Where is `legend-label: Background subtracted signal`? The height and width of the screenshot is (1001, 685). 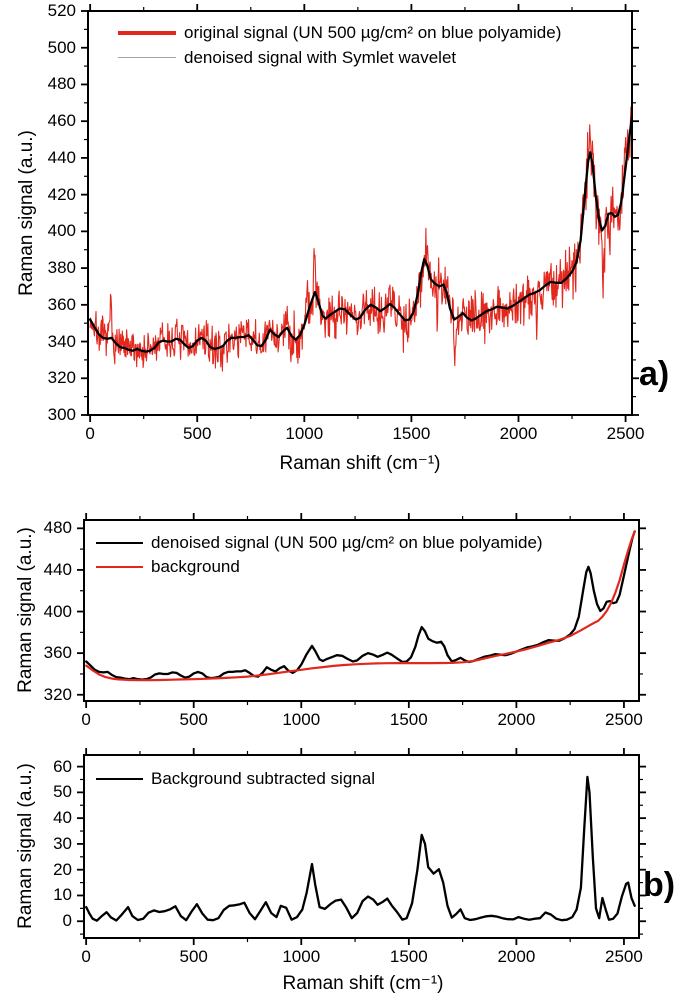 legend-label: Background subtracted signal is located at coordinates (263, 778).